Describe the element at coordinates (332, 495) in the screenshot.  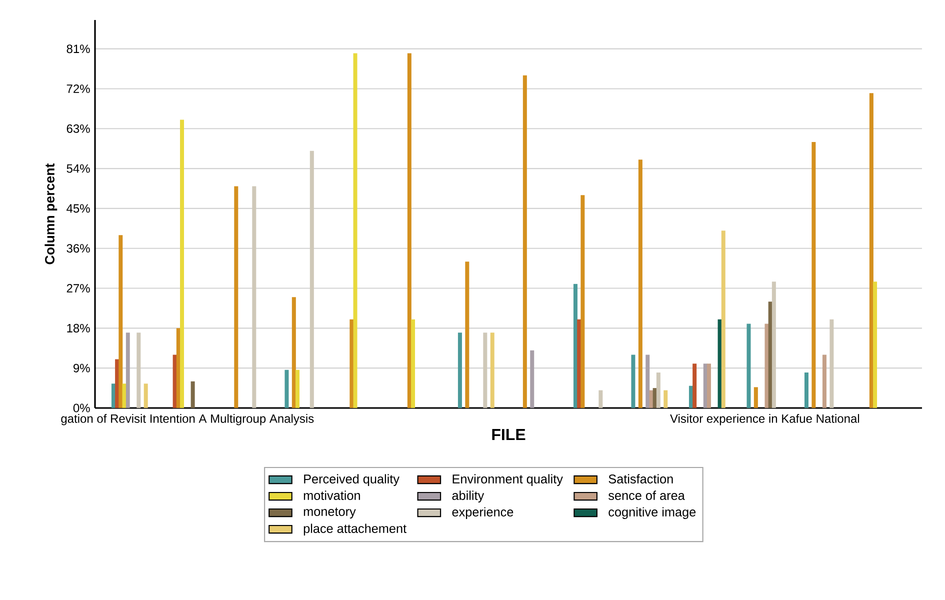
I see `legend-label: motivation` at that location.